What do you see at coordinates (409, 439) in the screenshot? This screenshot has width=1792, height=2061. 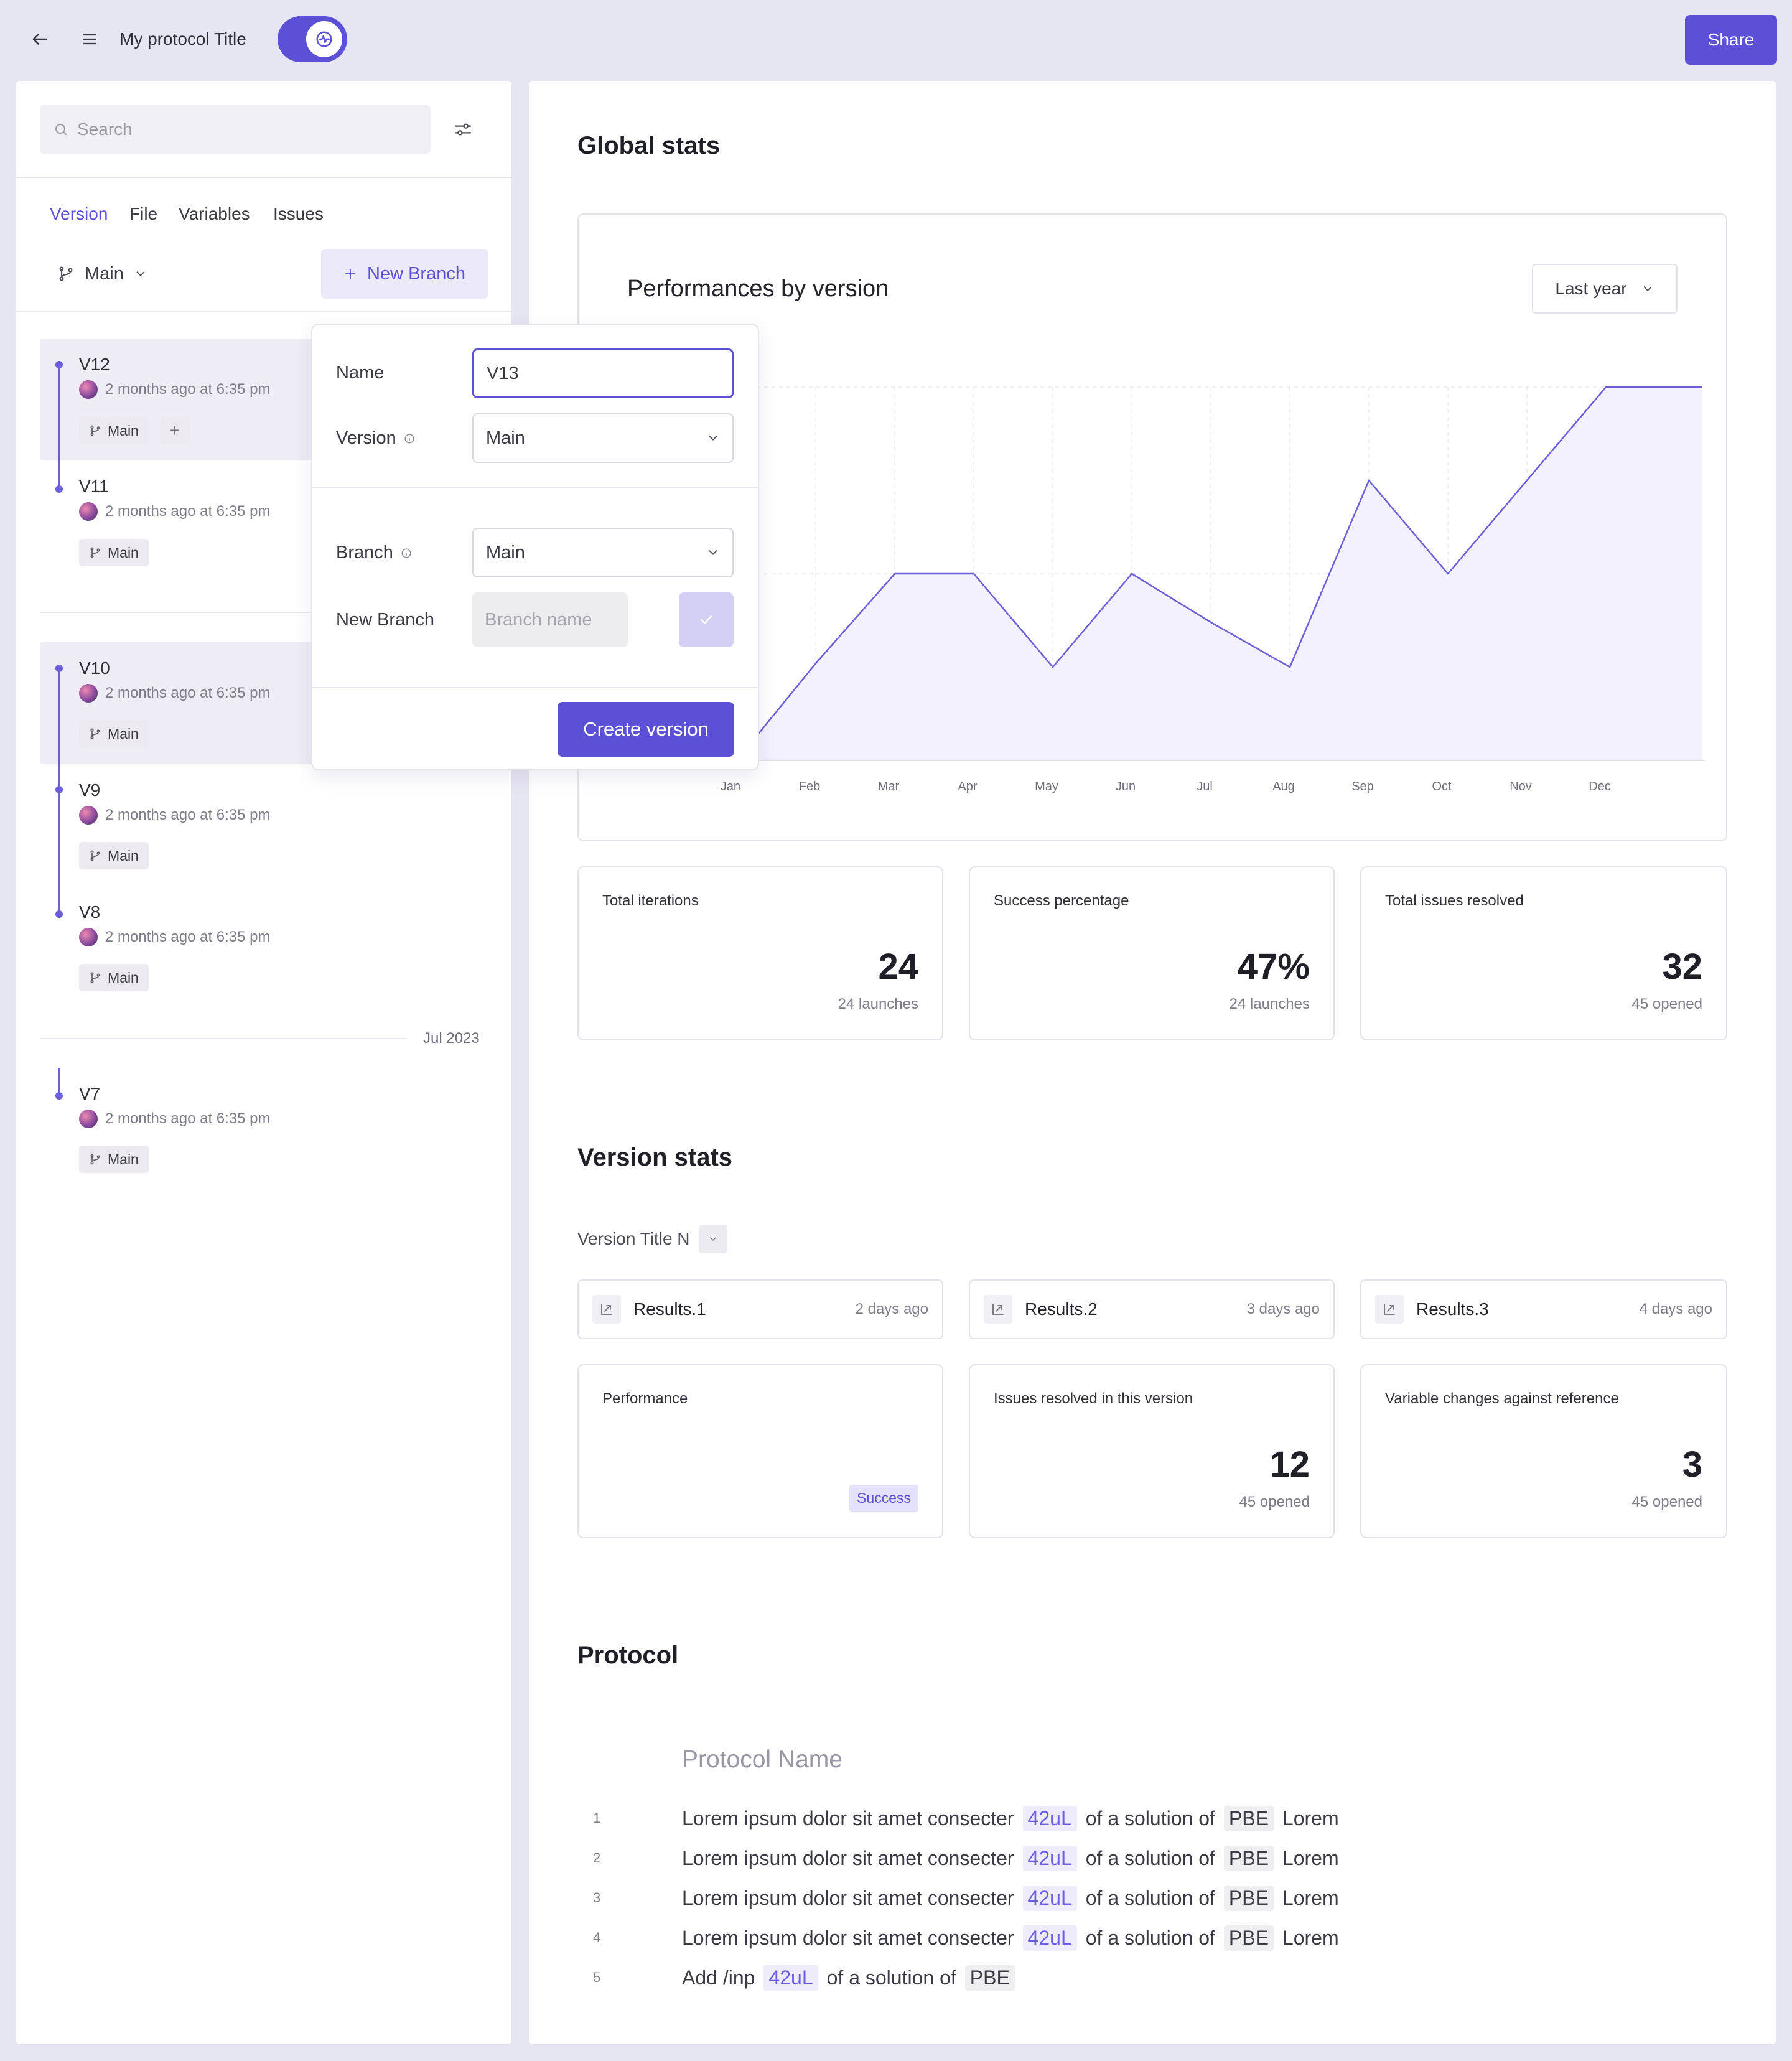 I see `info-icon` at bounding box center [409, 439].